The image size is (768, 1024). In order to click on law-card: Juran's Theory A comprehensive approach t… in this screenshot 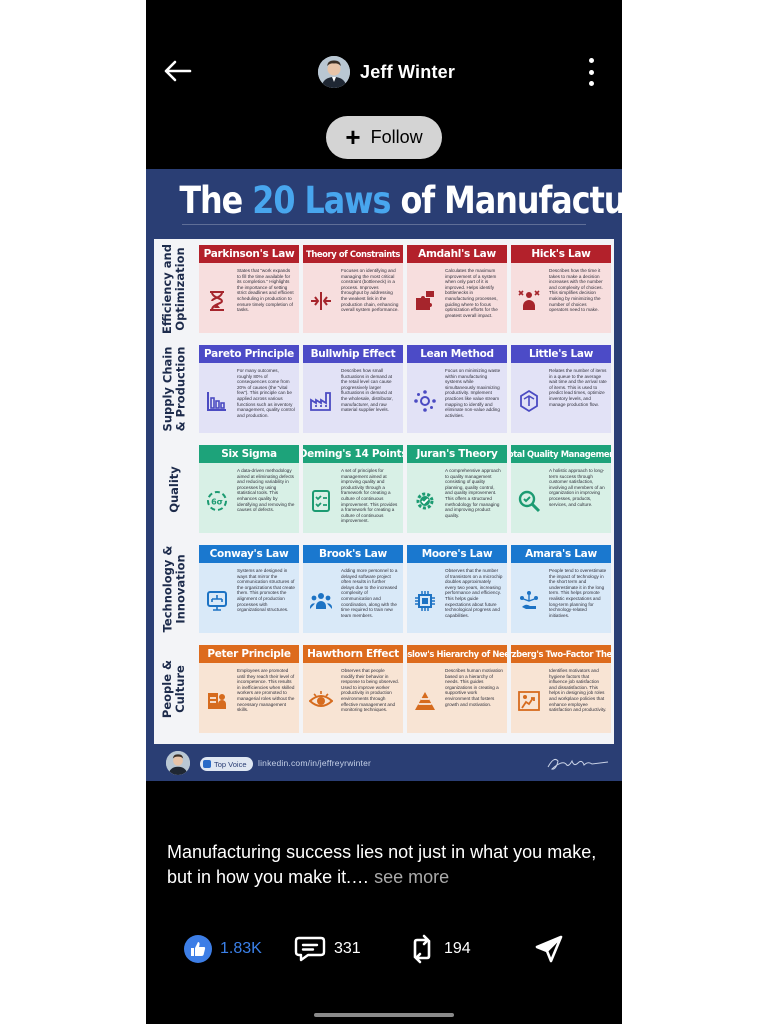, I will do `click(457, 489)`.